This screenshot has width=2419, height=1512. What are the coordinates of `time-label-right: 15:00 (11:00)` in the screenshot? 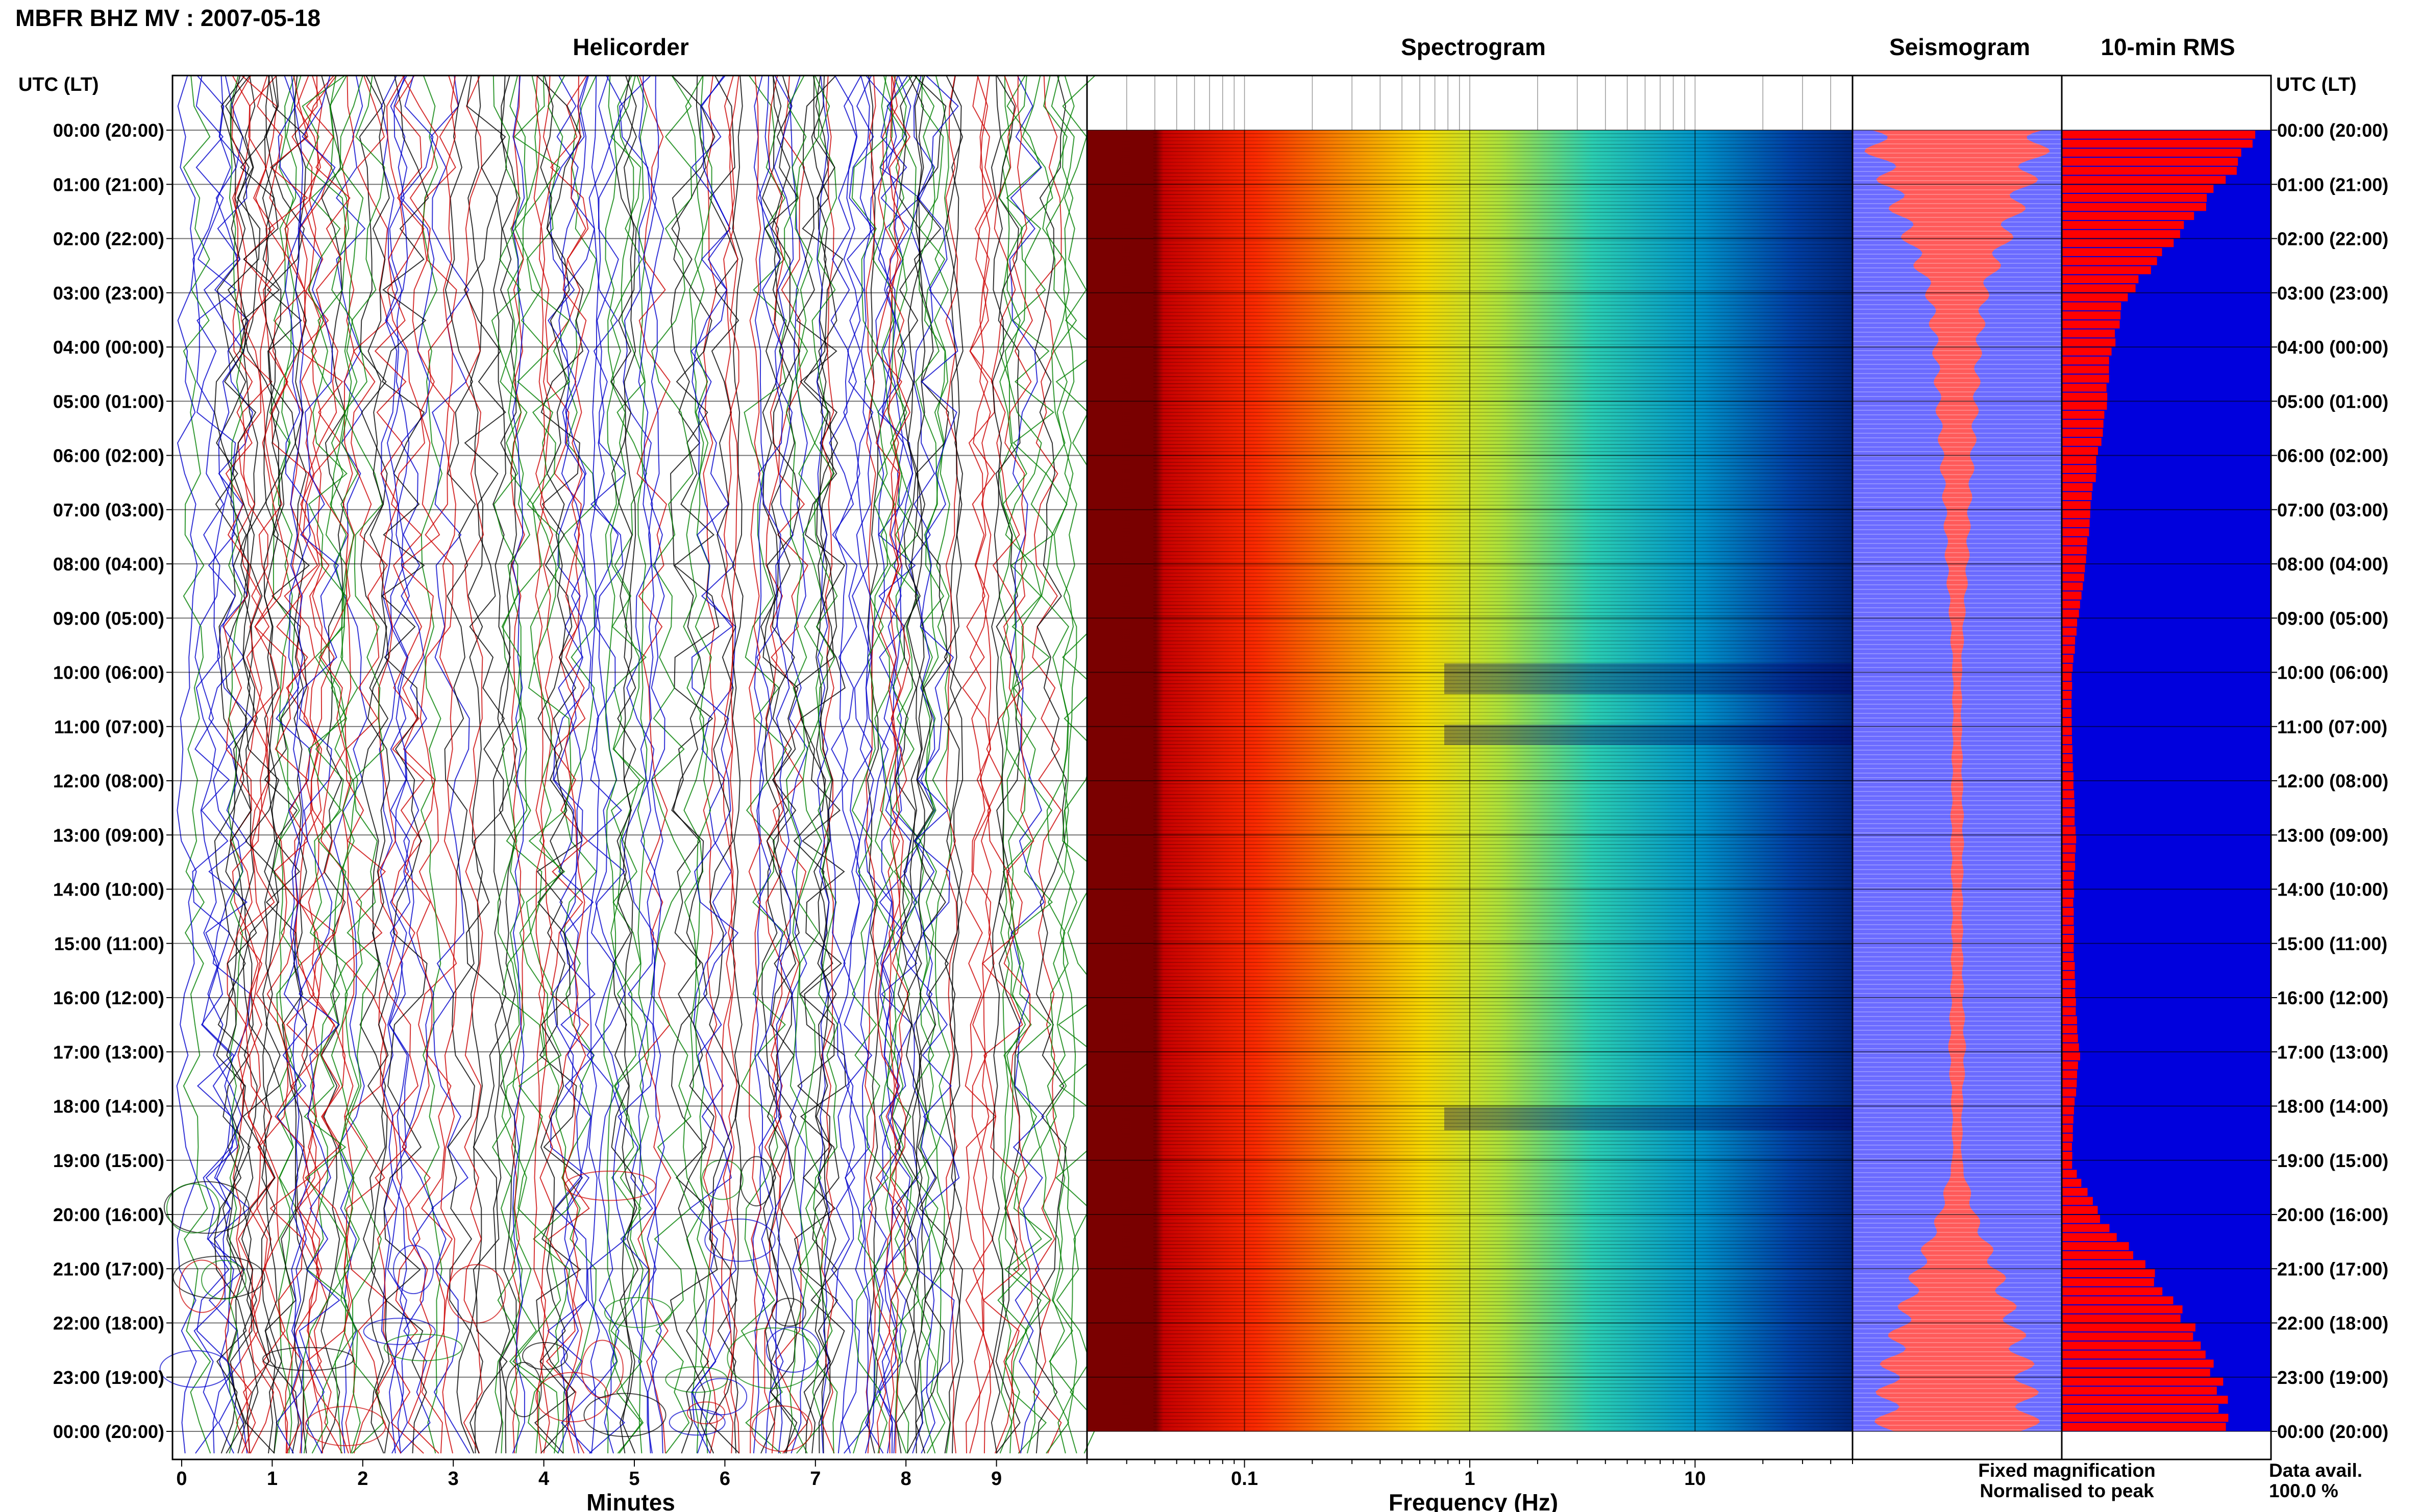 It's located at (2332, 943).